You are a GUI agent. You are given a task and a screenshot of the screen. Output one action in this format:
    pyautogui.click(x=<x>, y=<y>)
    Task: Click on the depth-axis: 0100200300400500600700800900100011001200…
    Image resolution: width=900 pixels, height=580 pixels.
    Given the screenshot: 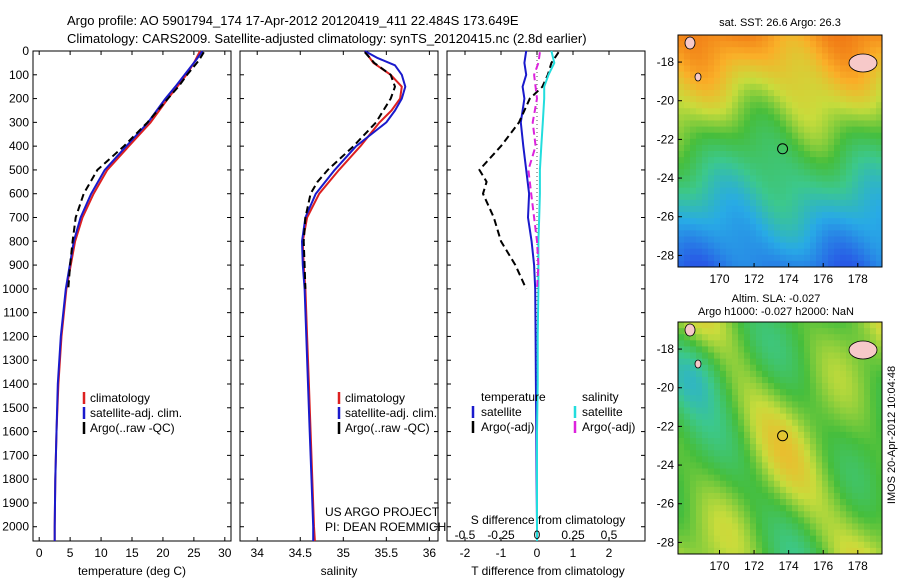 What is the action you would take?
    pyautogui.click(x=15, y=289)
    